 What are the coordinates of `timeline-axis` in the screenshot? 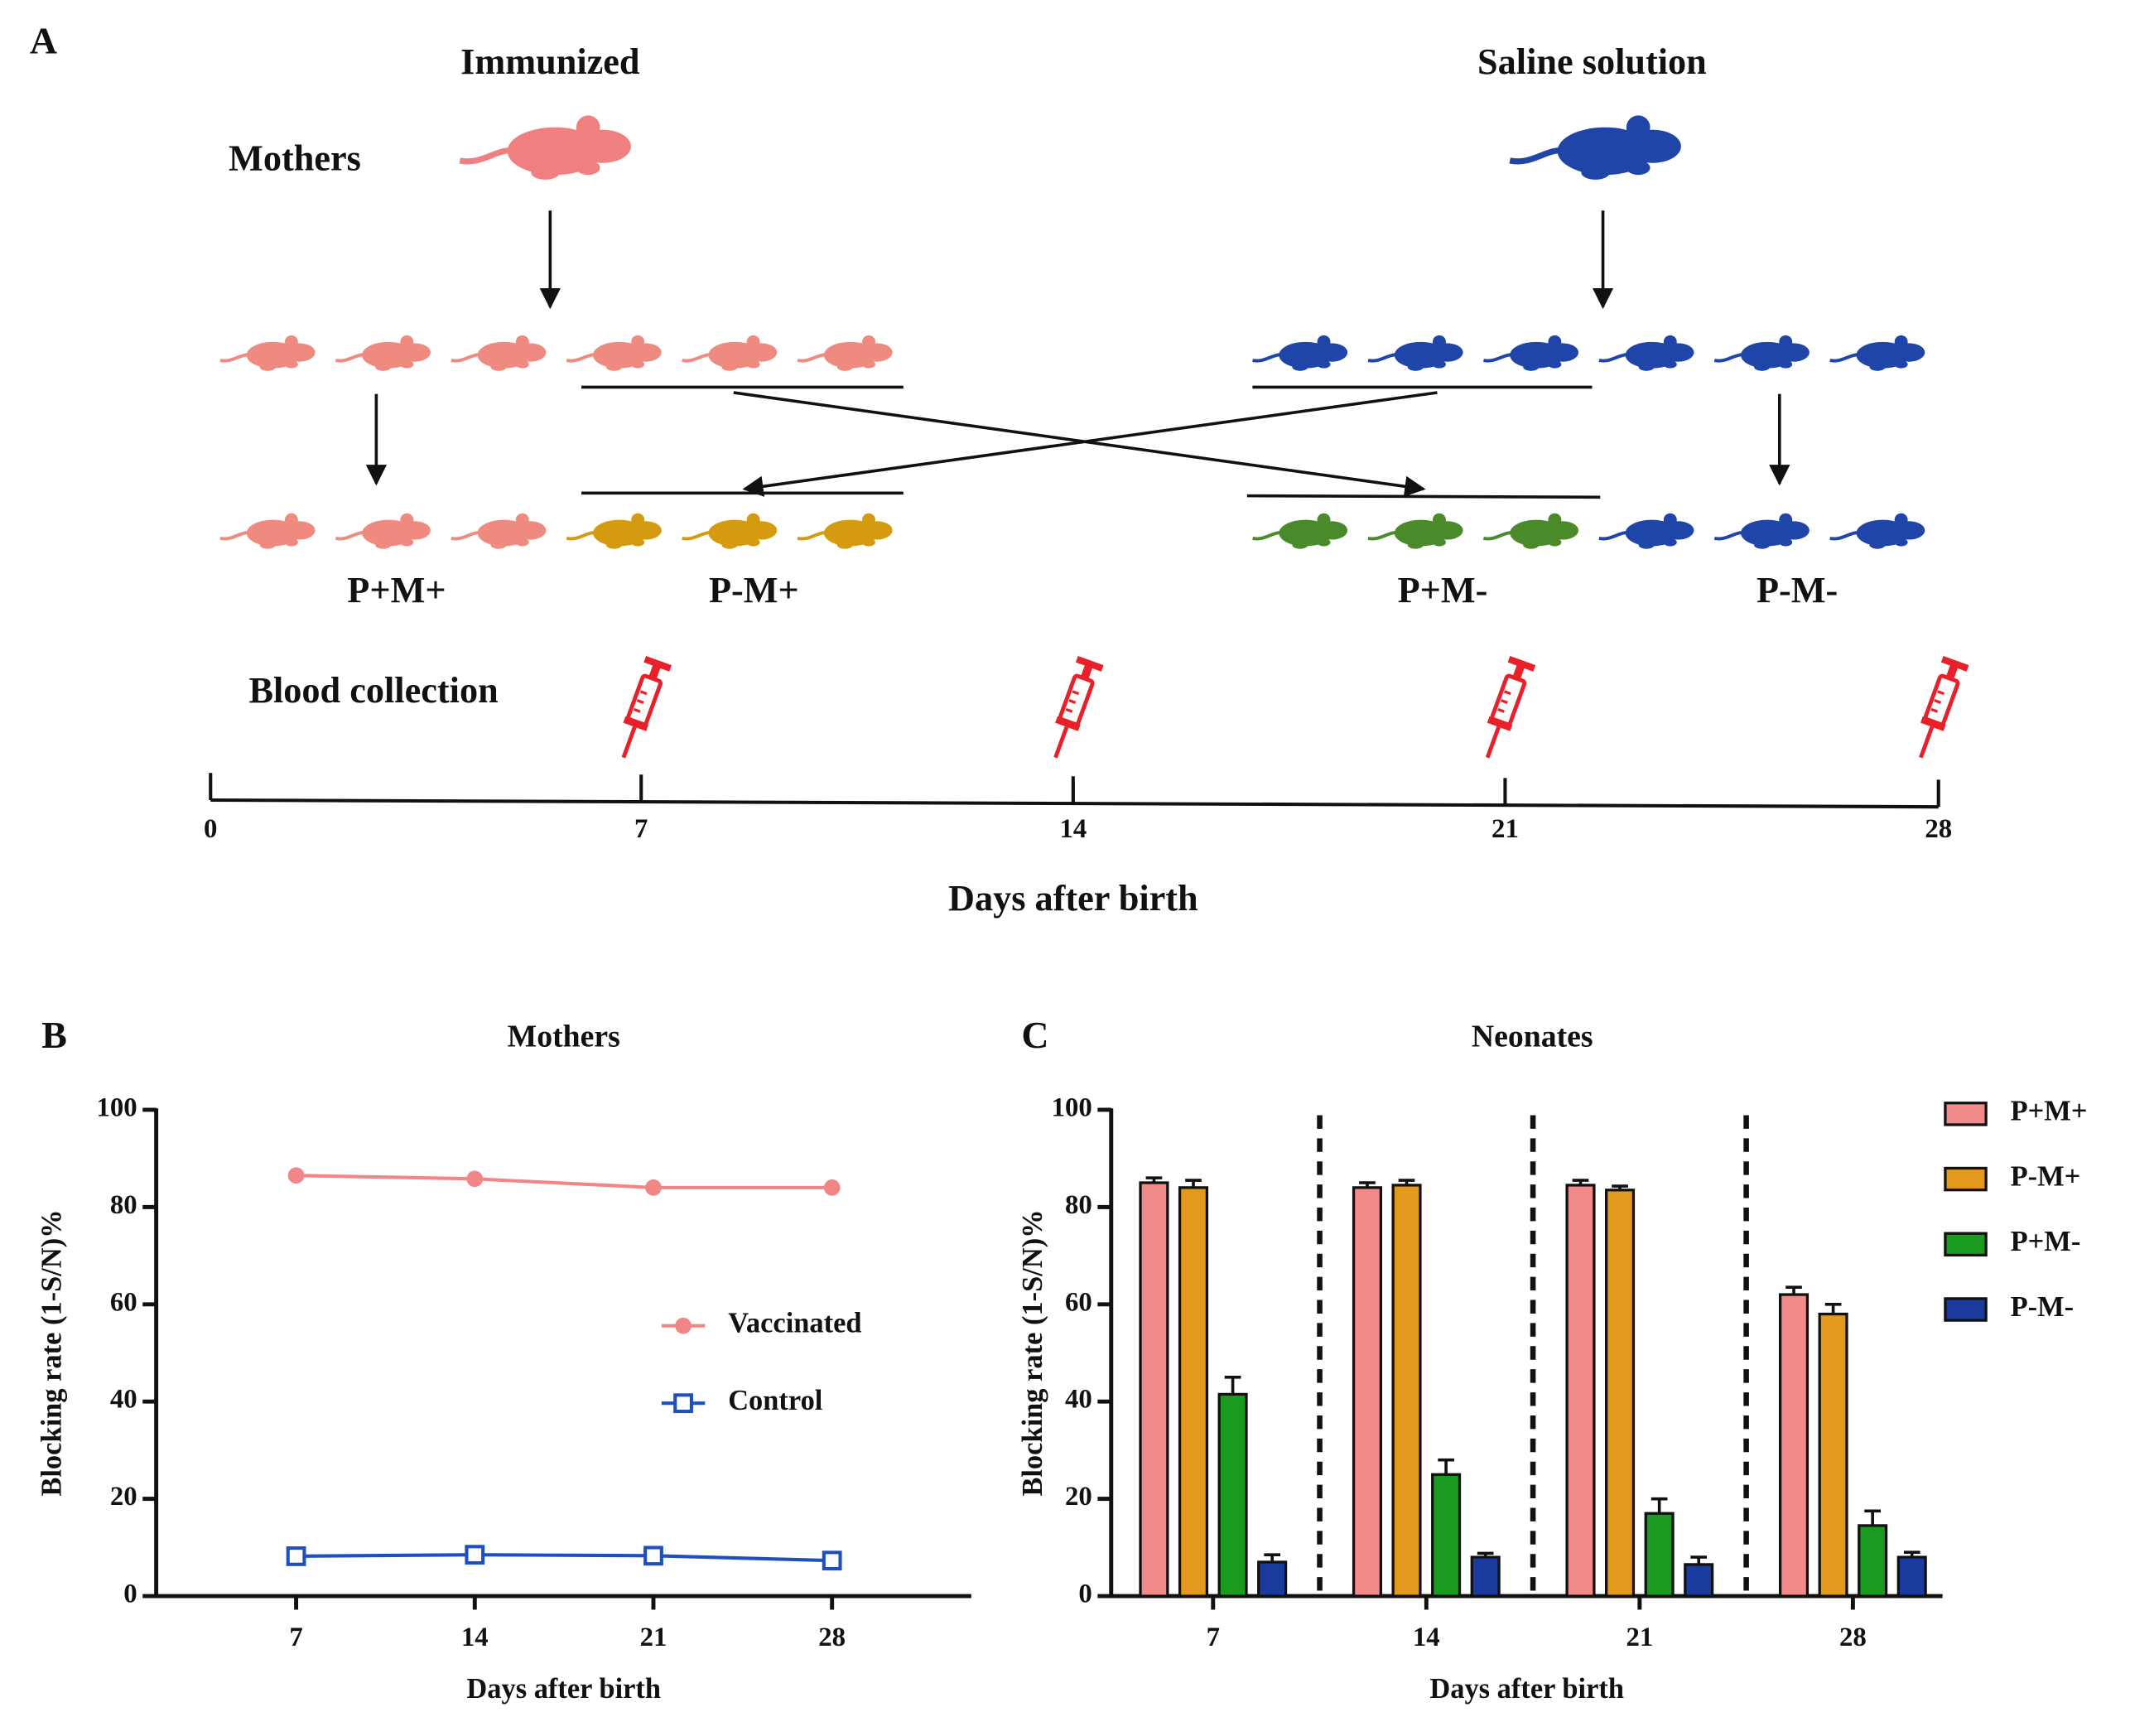 It's located at (1074, 804).